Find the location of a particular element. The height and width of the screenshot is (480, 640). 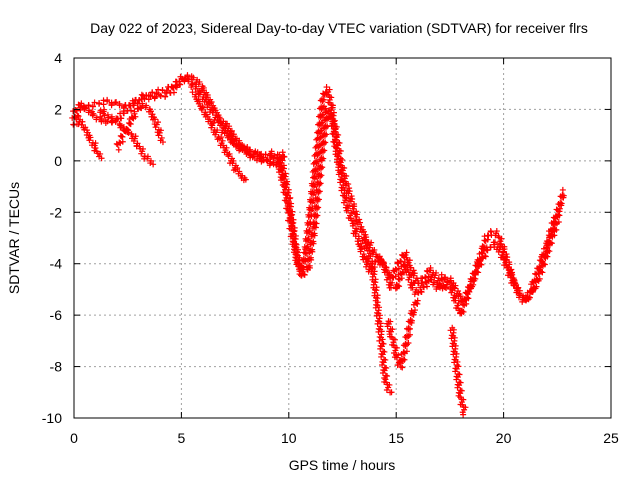

y-tick-label: -2 is located at coordinates (56, 212).